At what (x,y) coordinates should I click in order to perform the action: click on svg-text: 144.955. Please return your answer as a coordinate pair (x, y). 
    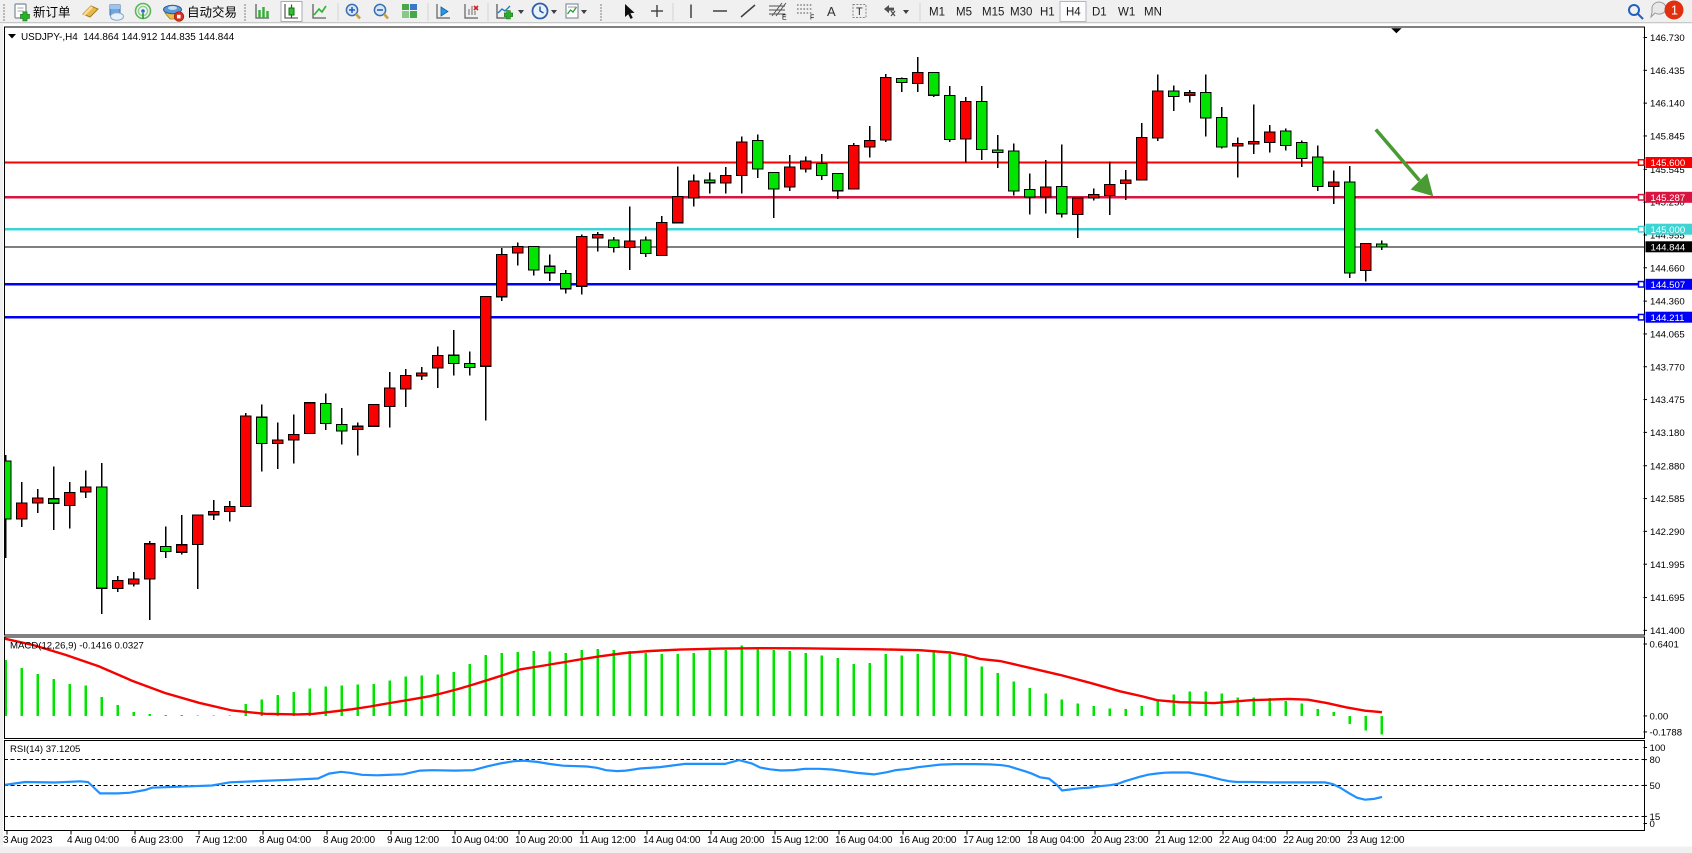
    Looking at the image, I should click on (1667, 236).